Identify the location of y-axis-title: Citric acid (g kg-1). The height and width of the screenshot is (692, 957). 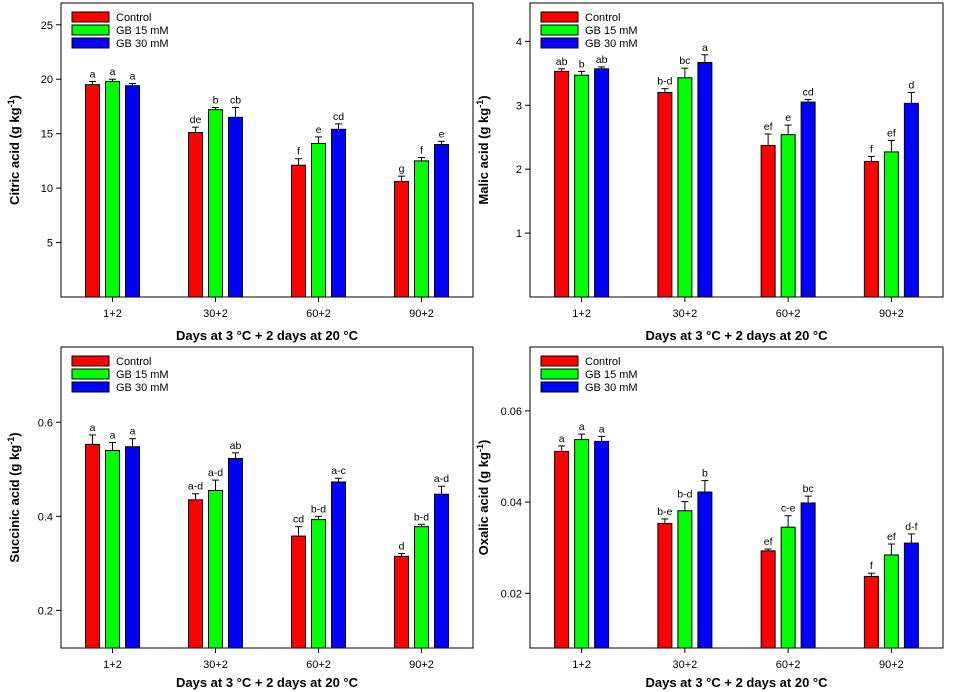
(14, 150).